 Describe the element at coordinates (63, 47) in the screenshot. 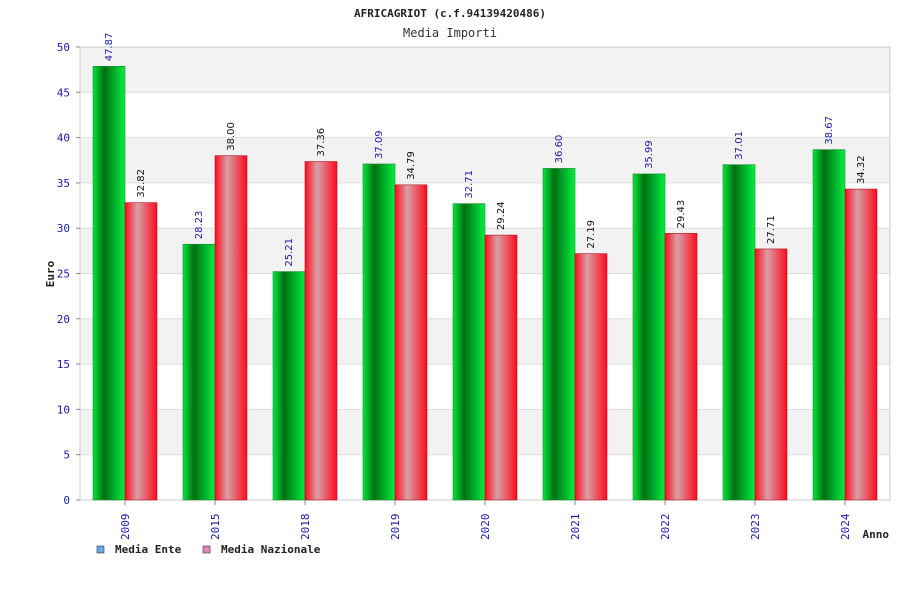

I see `y-tick-label: 50` at that location.